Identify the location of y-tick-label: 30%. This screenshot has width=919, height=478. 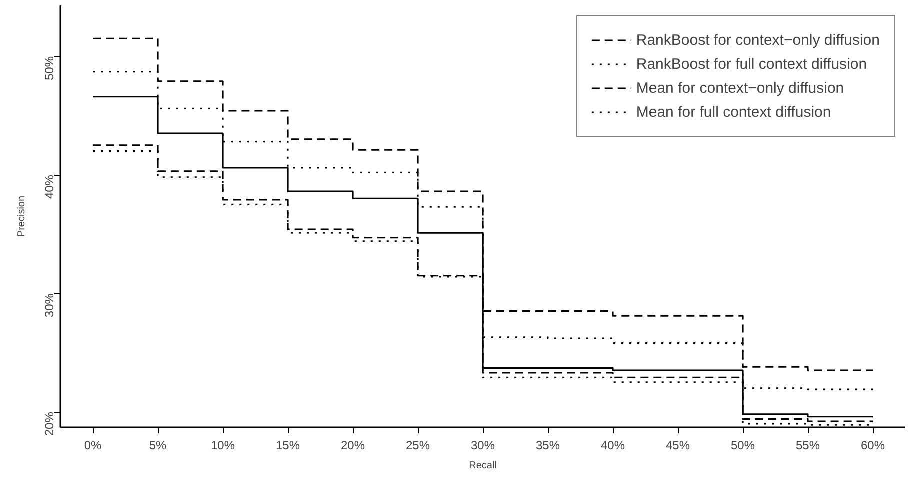
(49, 305).